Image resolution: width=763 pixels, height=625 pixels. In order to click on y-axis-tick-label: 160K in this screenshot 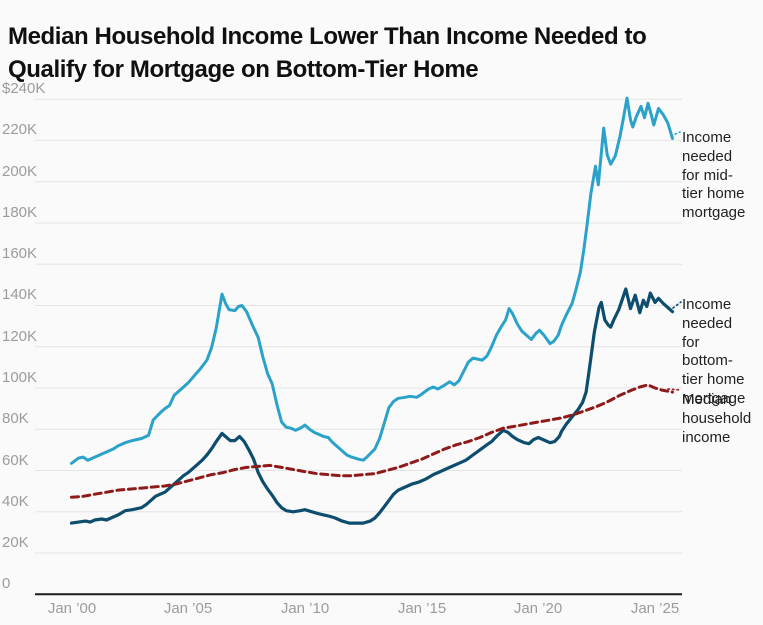, I will do `click(20, 253)`.